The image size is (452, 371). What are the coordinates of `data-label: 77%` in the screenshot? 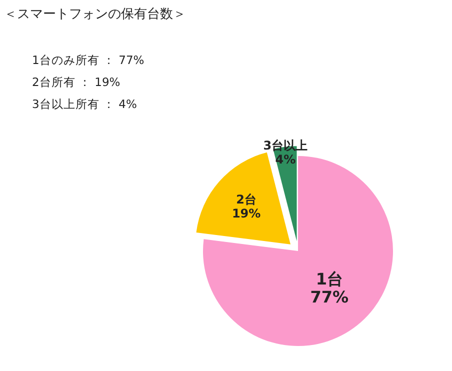 It's located at (329, 297).